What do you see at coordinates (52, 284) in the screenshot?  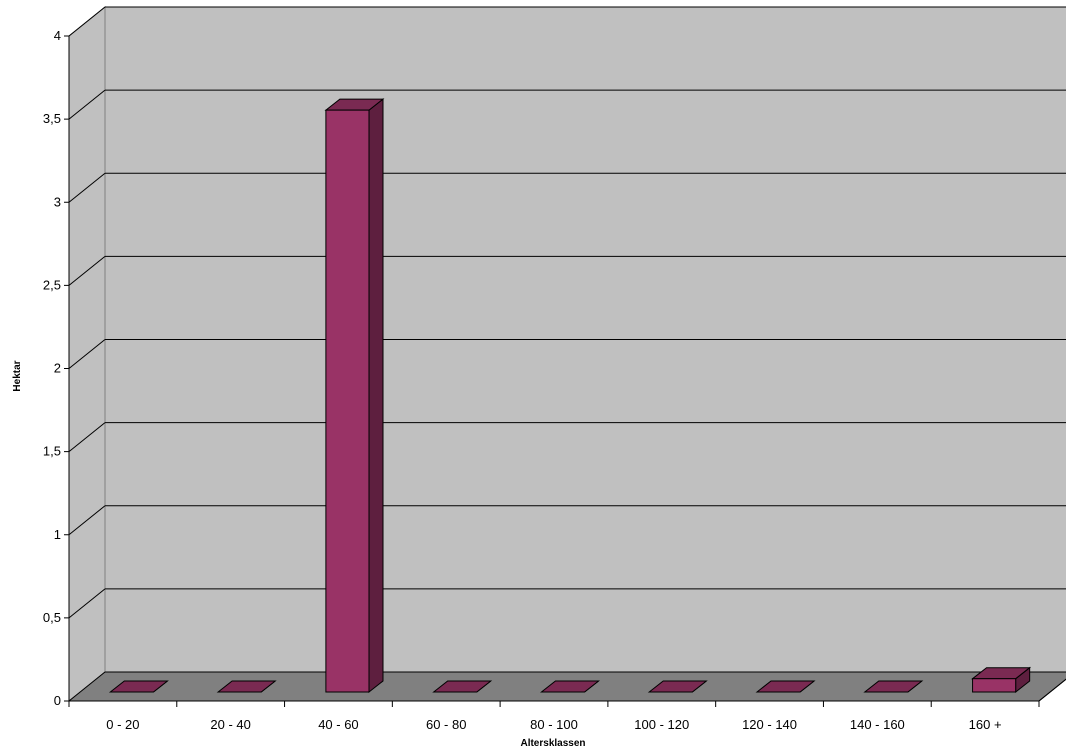 I see `y-tick-label: 2,5` at bounding box center [52, 284].